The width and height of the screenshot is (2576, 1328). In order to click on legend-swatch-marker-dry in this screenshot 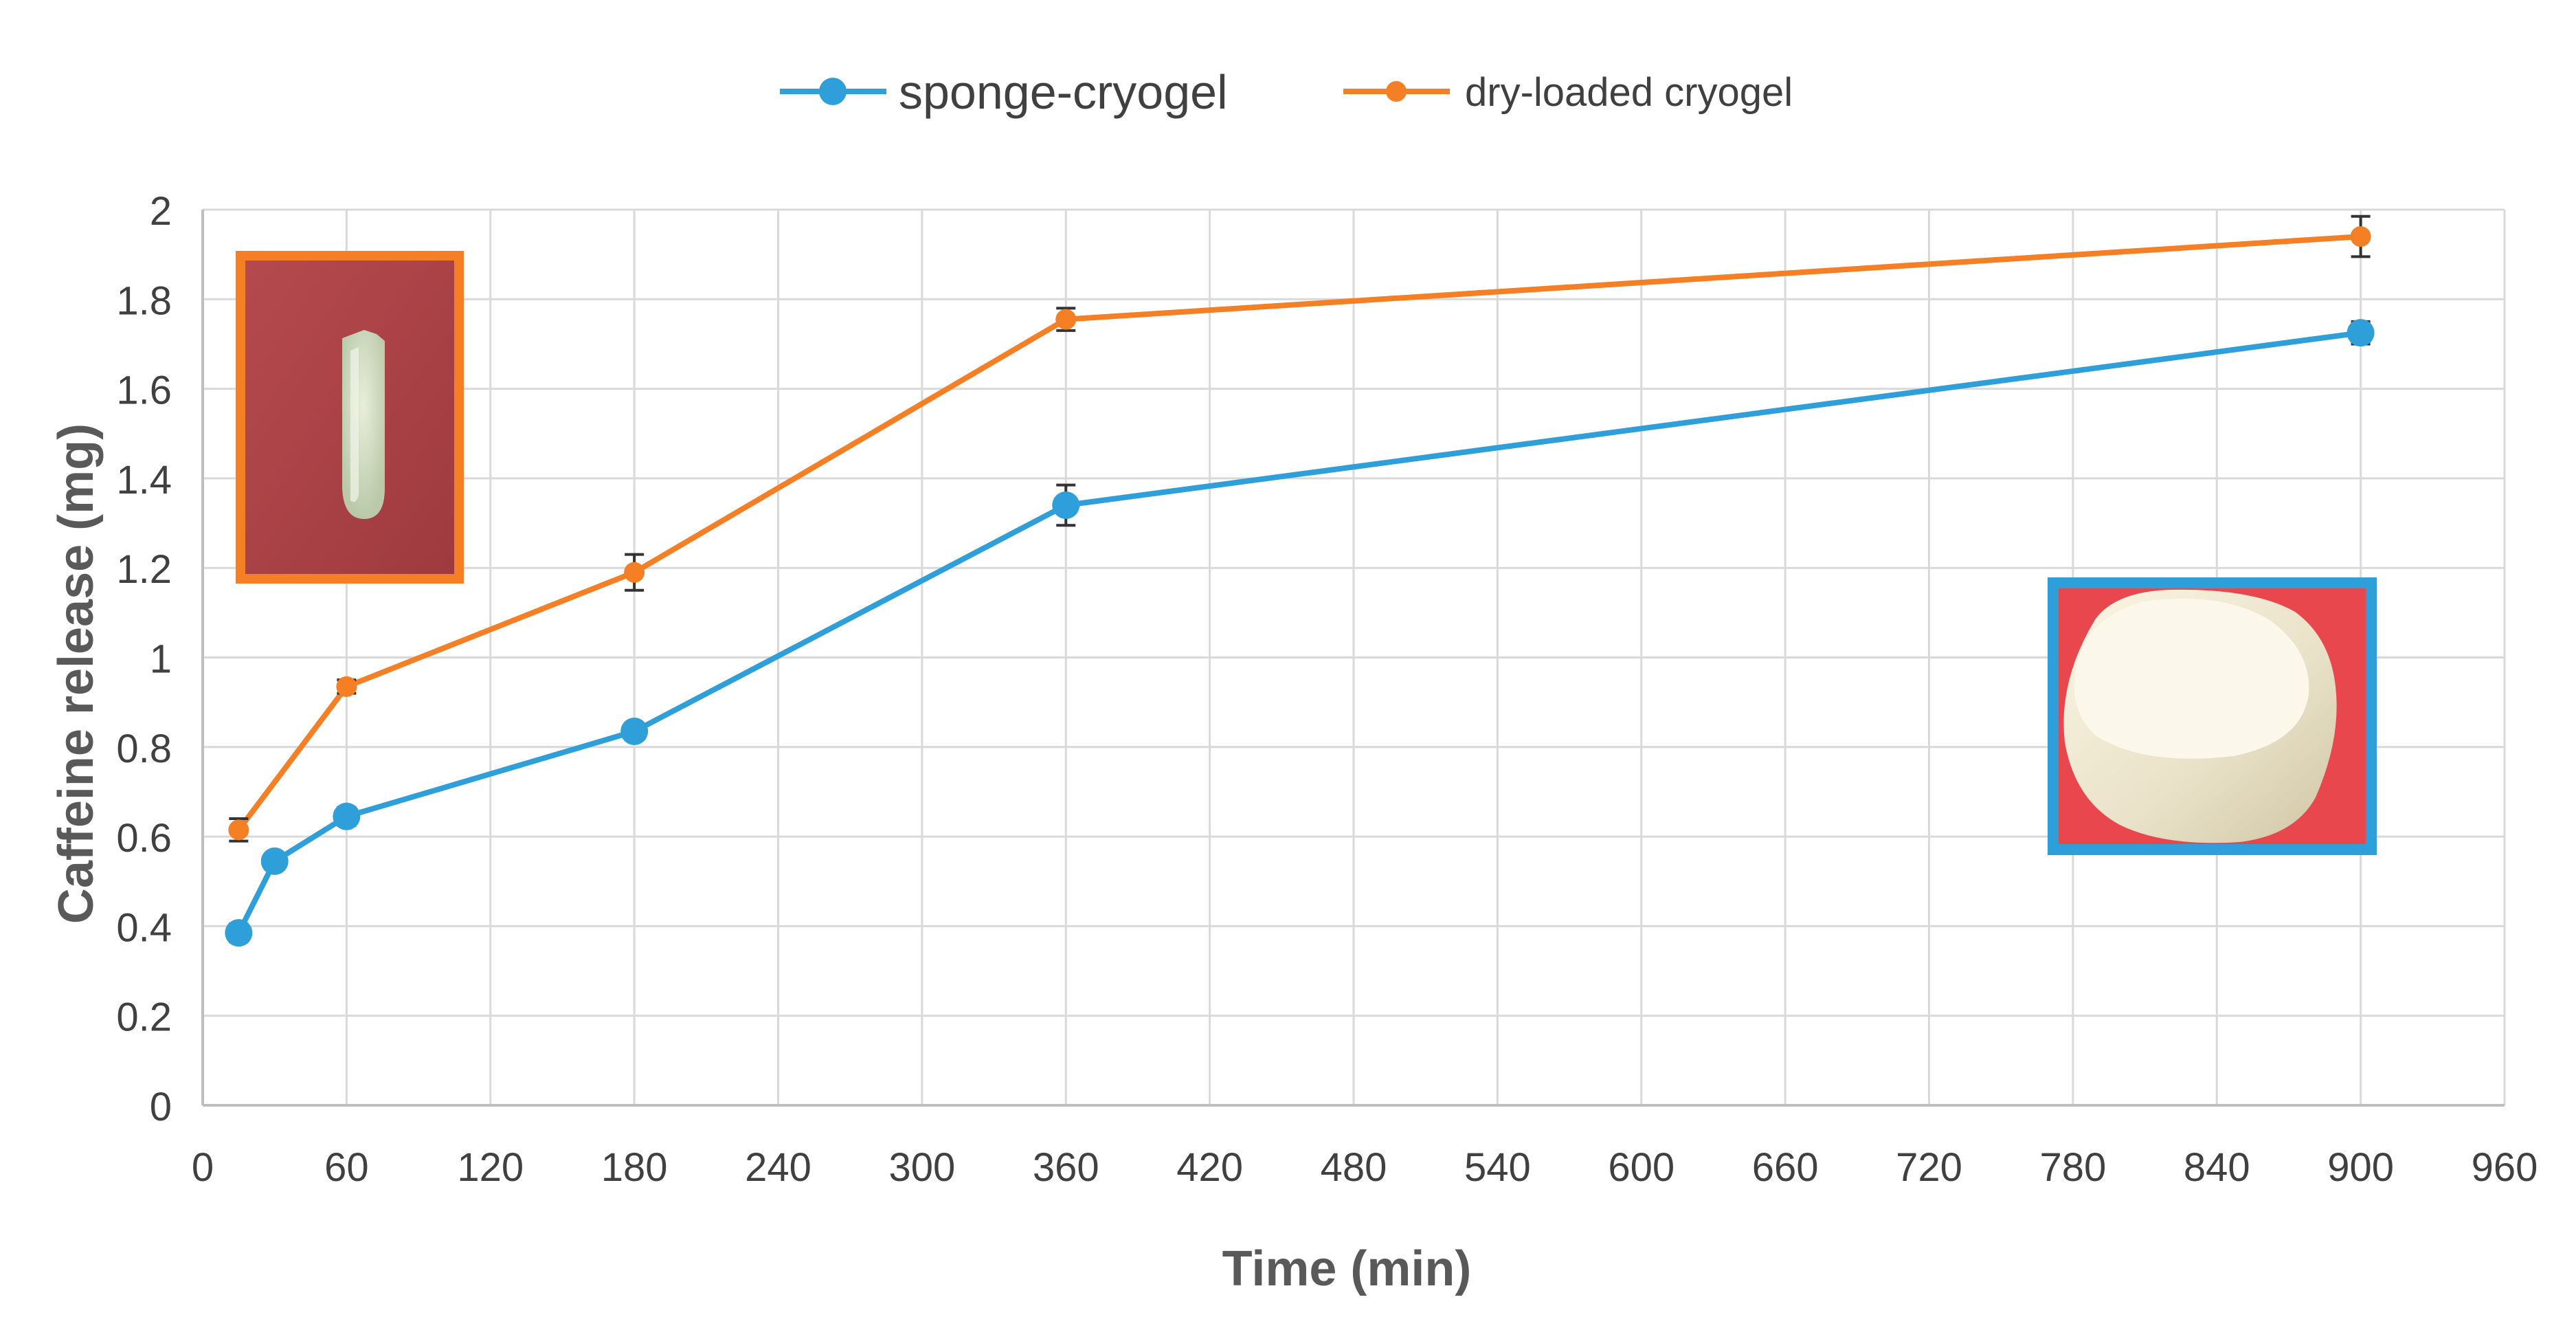, I will do `click(1396, 91)`.